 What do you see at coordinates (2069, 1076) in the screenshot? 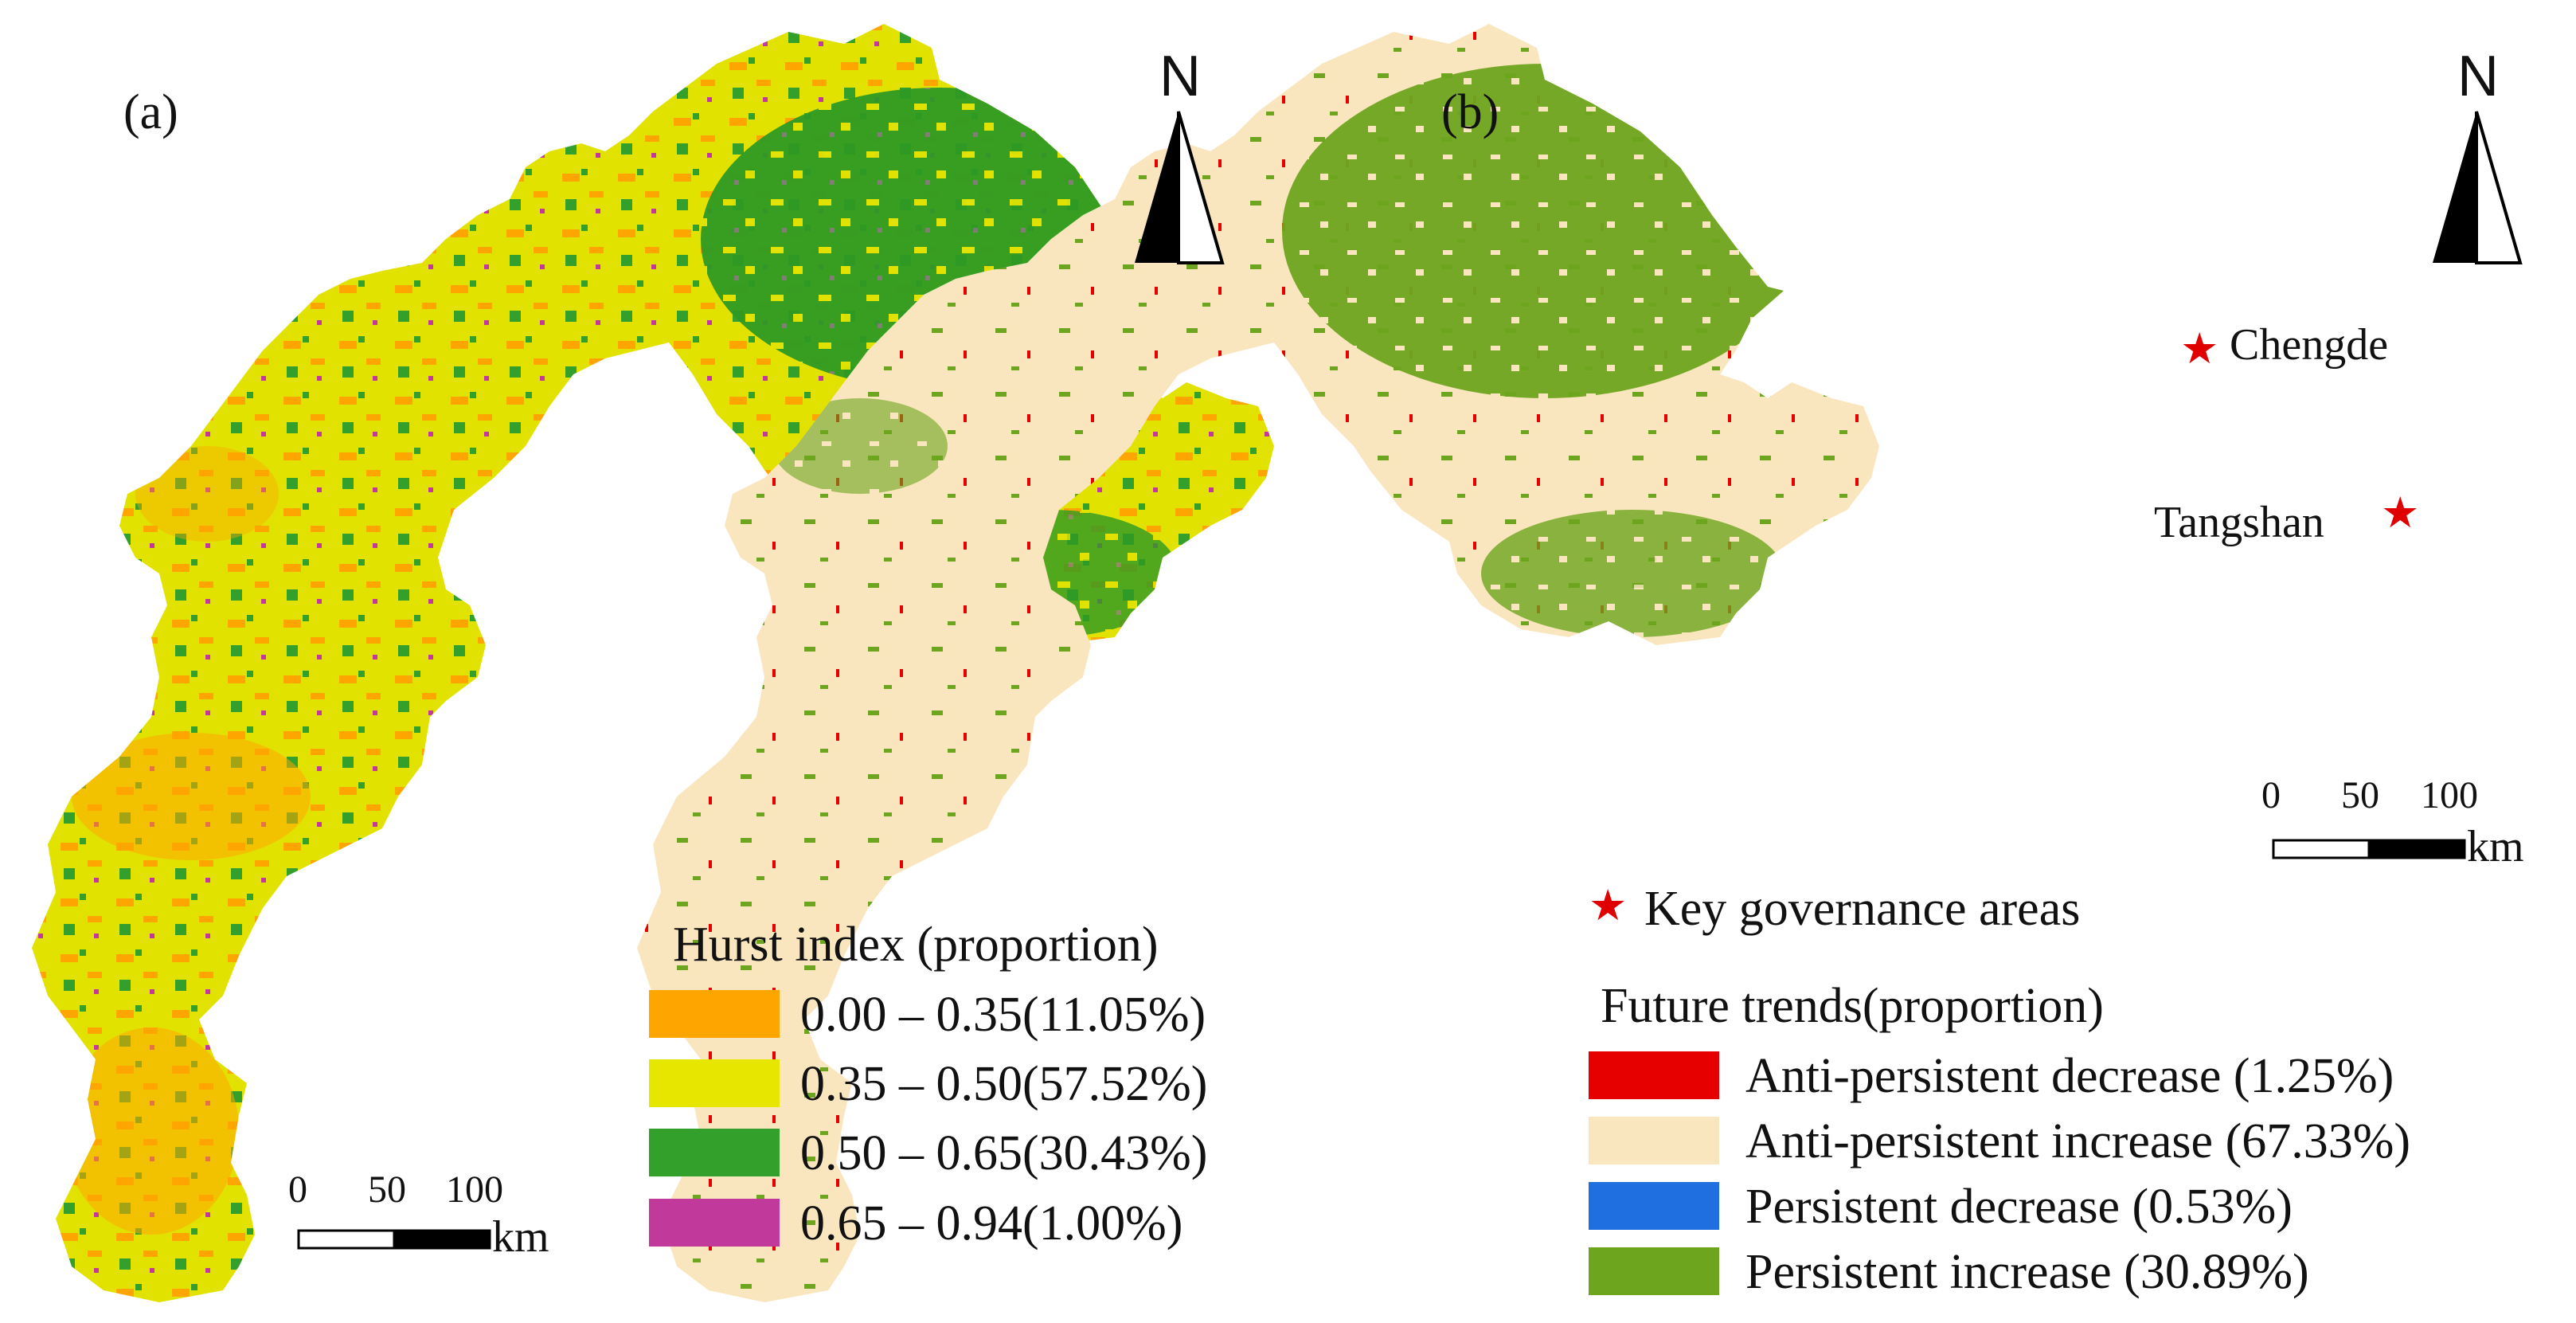
I see `legend-label-b-0: Anti-persistent decrease (1.25%)` at bounding box center [2069, 1076].